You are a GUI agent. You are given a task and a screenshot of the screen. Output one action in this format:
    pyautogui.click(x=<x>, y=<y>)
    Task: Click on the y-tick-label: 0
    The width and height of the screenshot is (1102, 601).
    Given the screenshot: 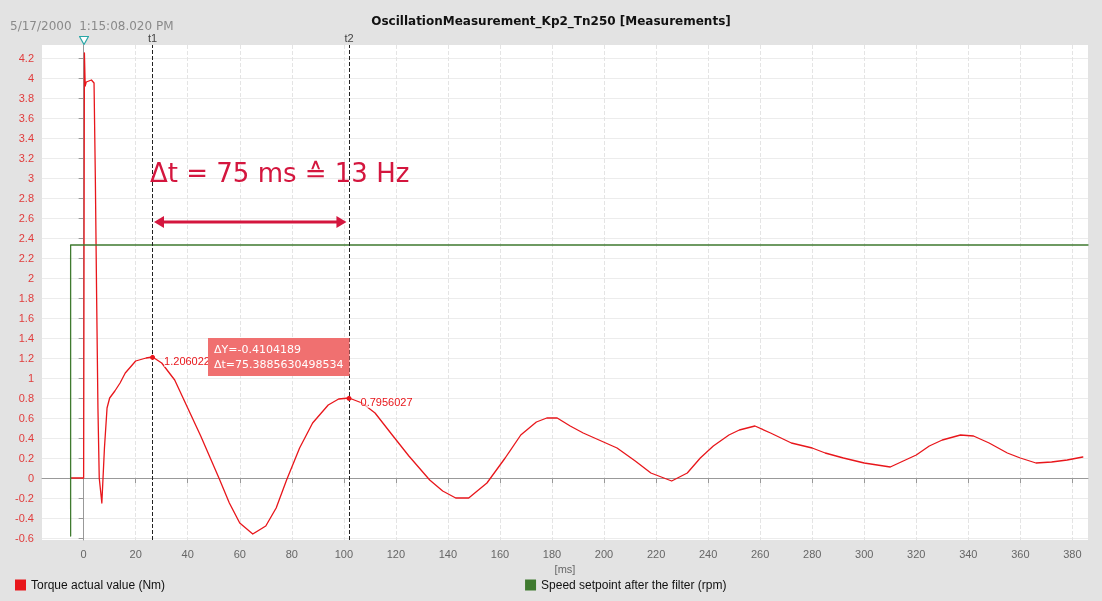 What is the action you would take?
    pyautogui.click(x=30, y=478)
    